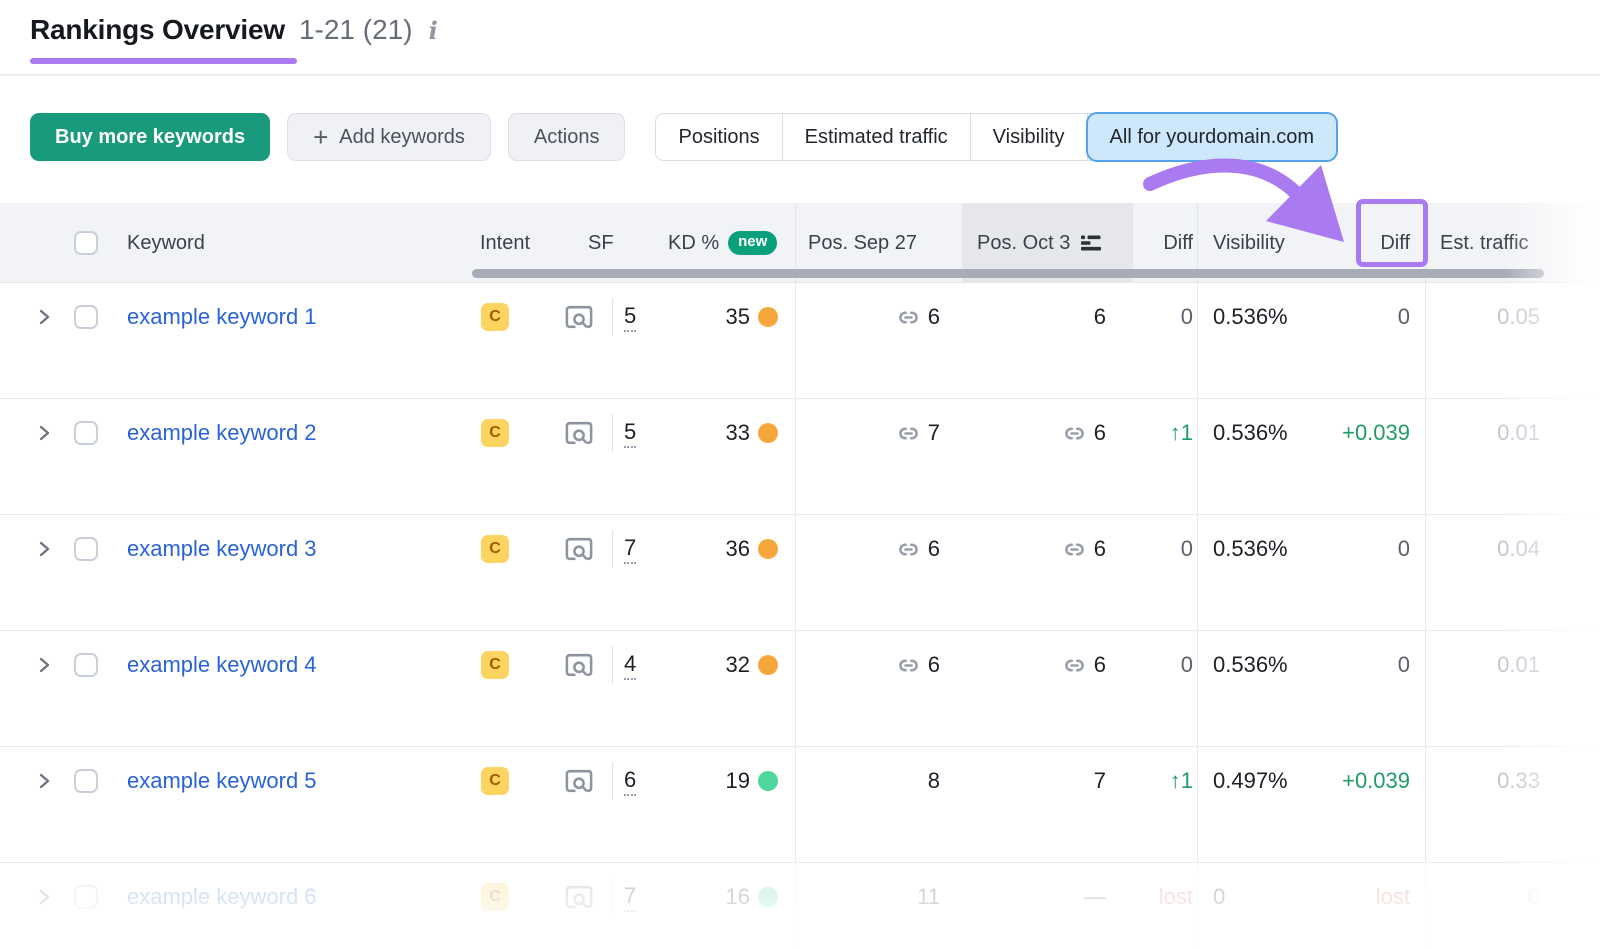 This screenshot has height=949, width=1600. What do you see at coordinates (1250, 780) in the screenshot?
I see `visibility-cell: 0.497%` at bounding box center [1250, 780].